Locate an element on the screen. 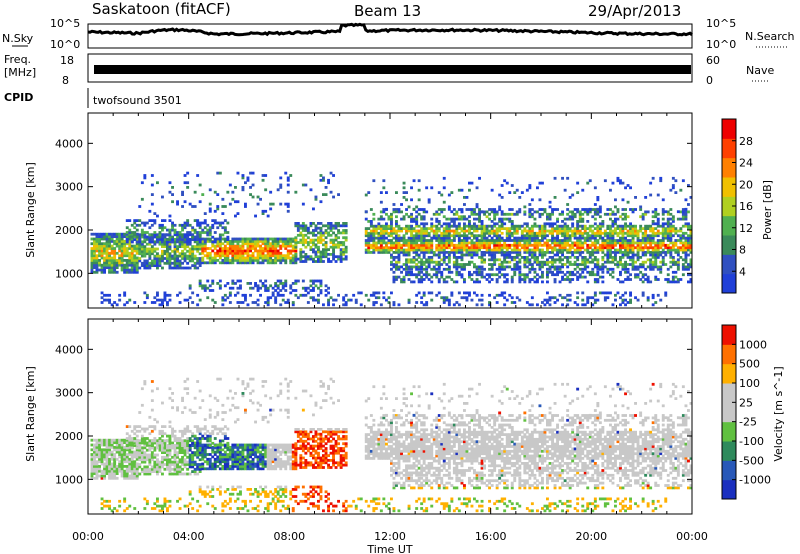  cpid-value: twofsound 3501 is located at coordinates (137, 100).